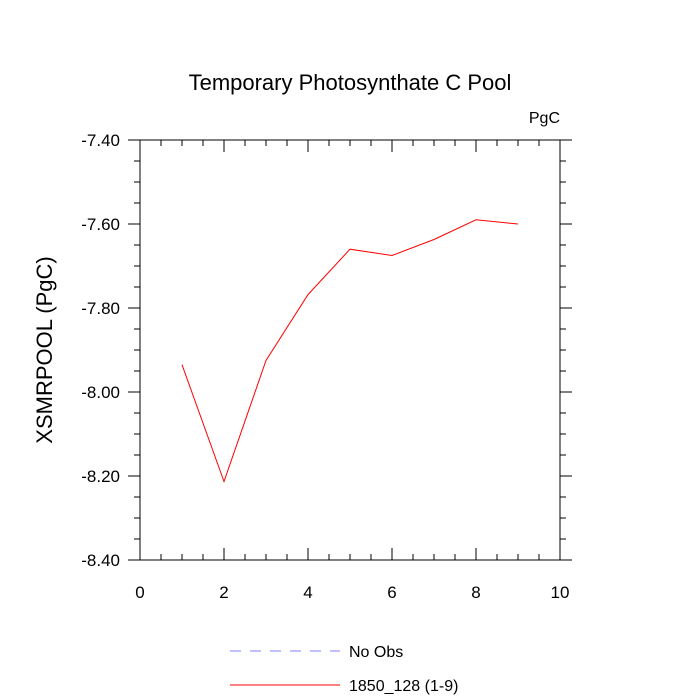 This screenshot has width=700, height=700. I want to click on legend: No Obs 1850_128 (1-9), so click(344, 669).